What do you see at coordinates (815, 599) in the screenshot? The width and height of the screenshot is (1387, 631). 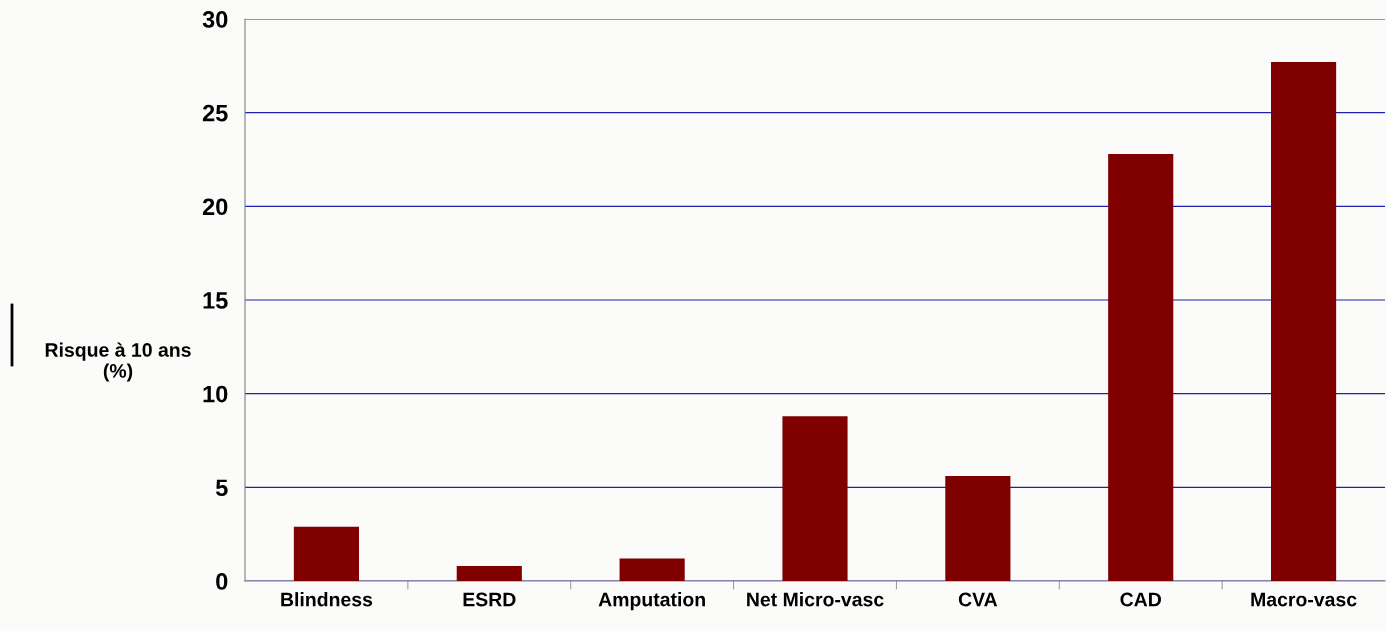 I see `x-tick-label: Net Micro-vasc` at bounding box center [815, 599].